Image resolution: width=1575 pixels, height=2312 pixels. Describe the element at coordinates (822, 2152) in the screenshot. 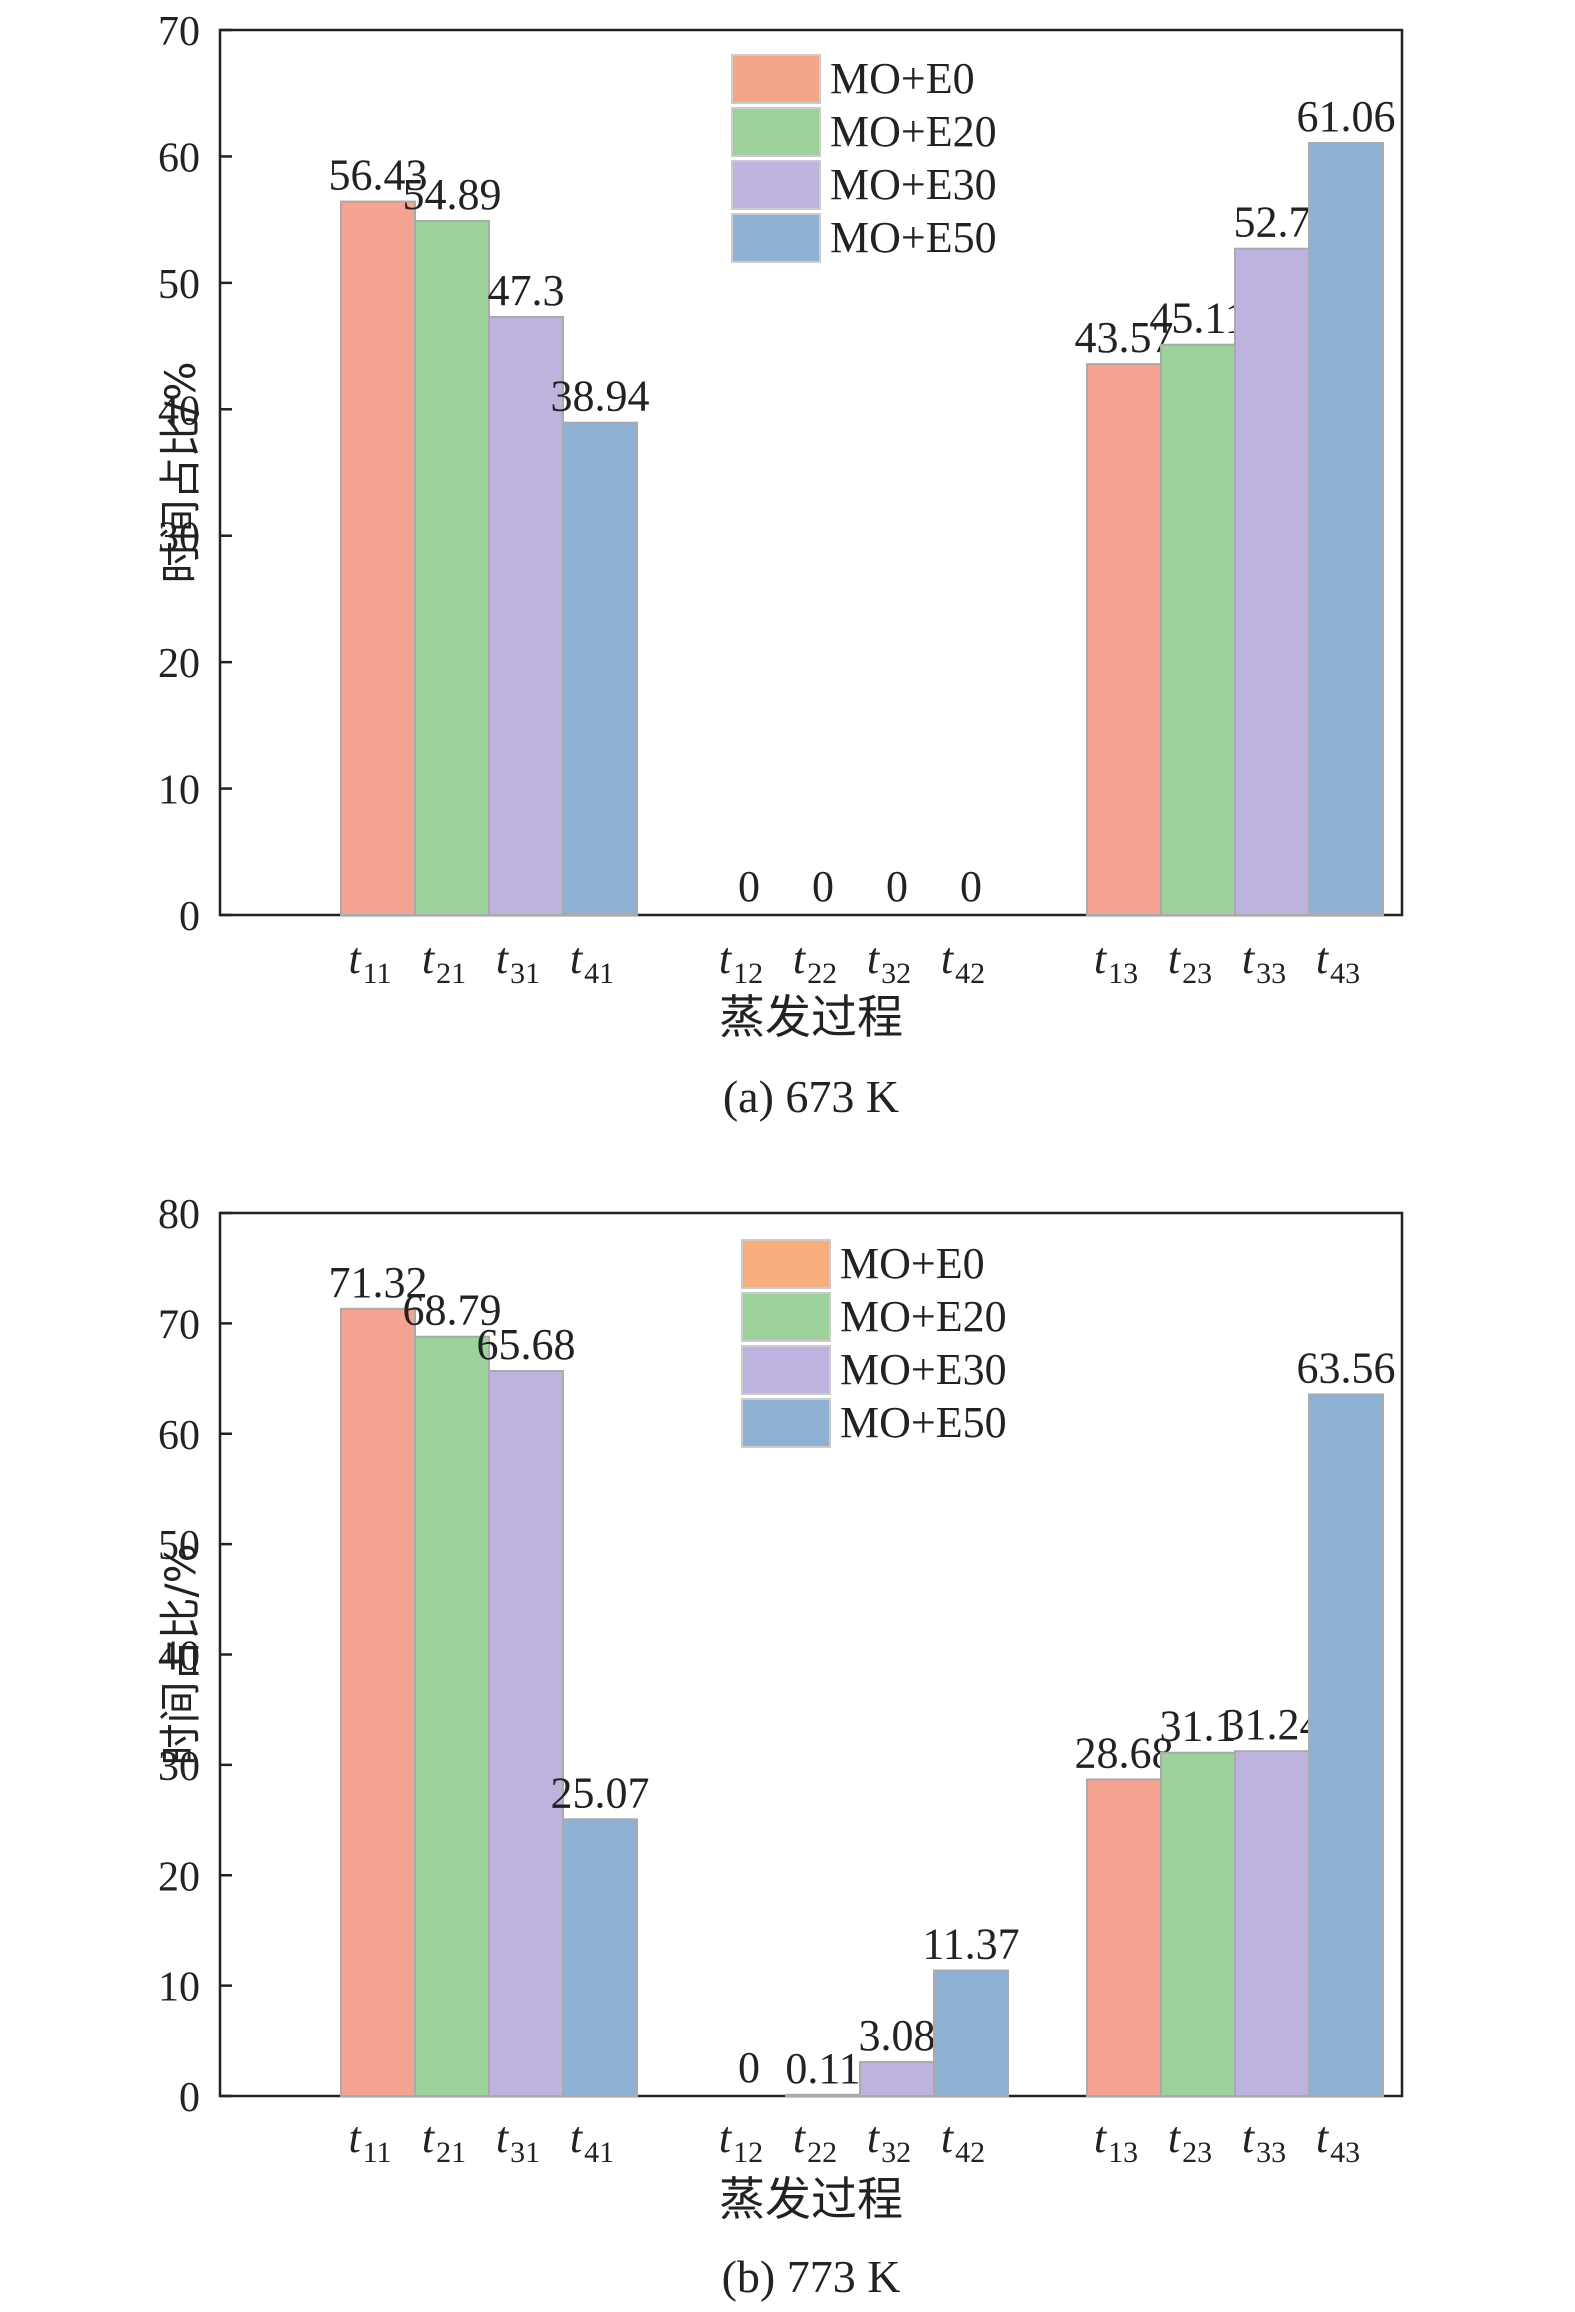

I see `x-tick-subscript: 22` at that location.